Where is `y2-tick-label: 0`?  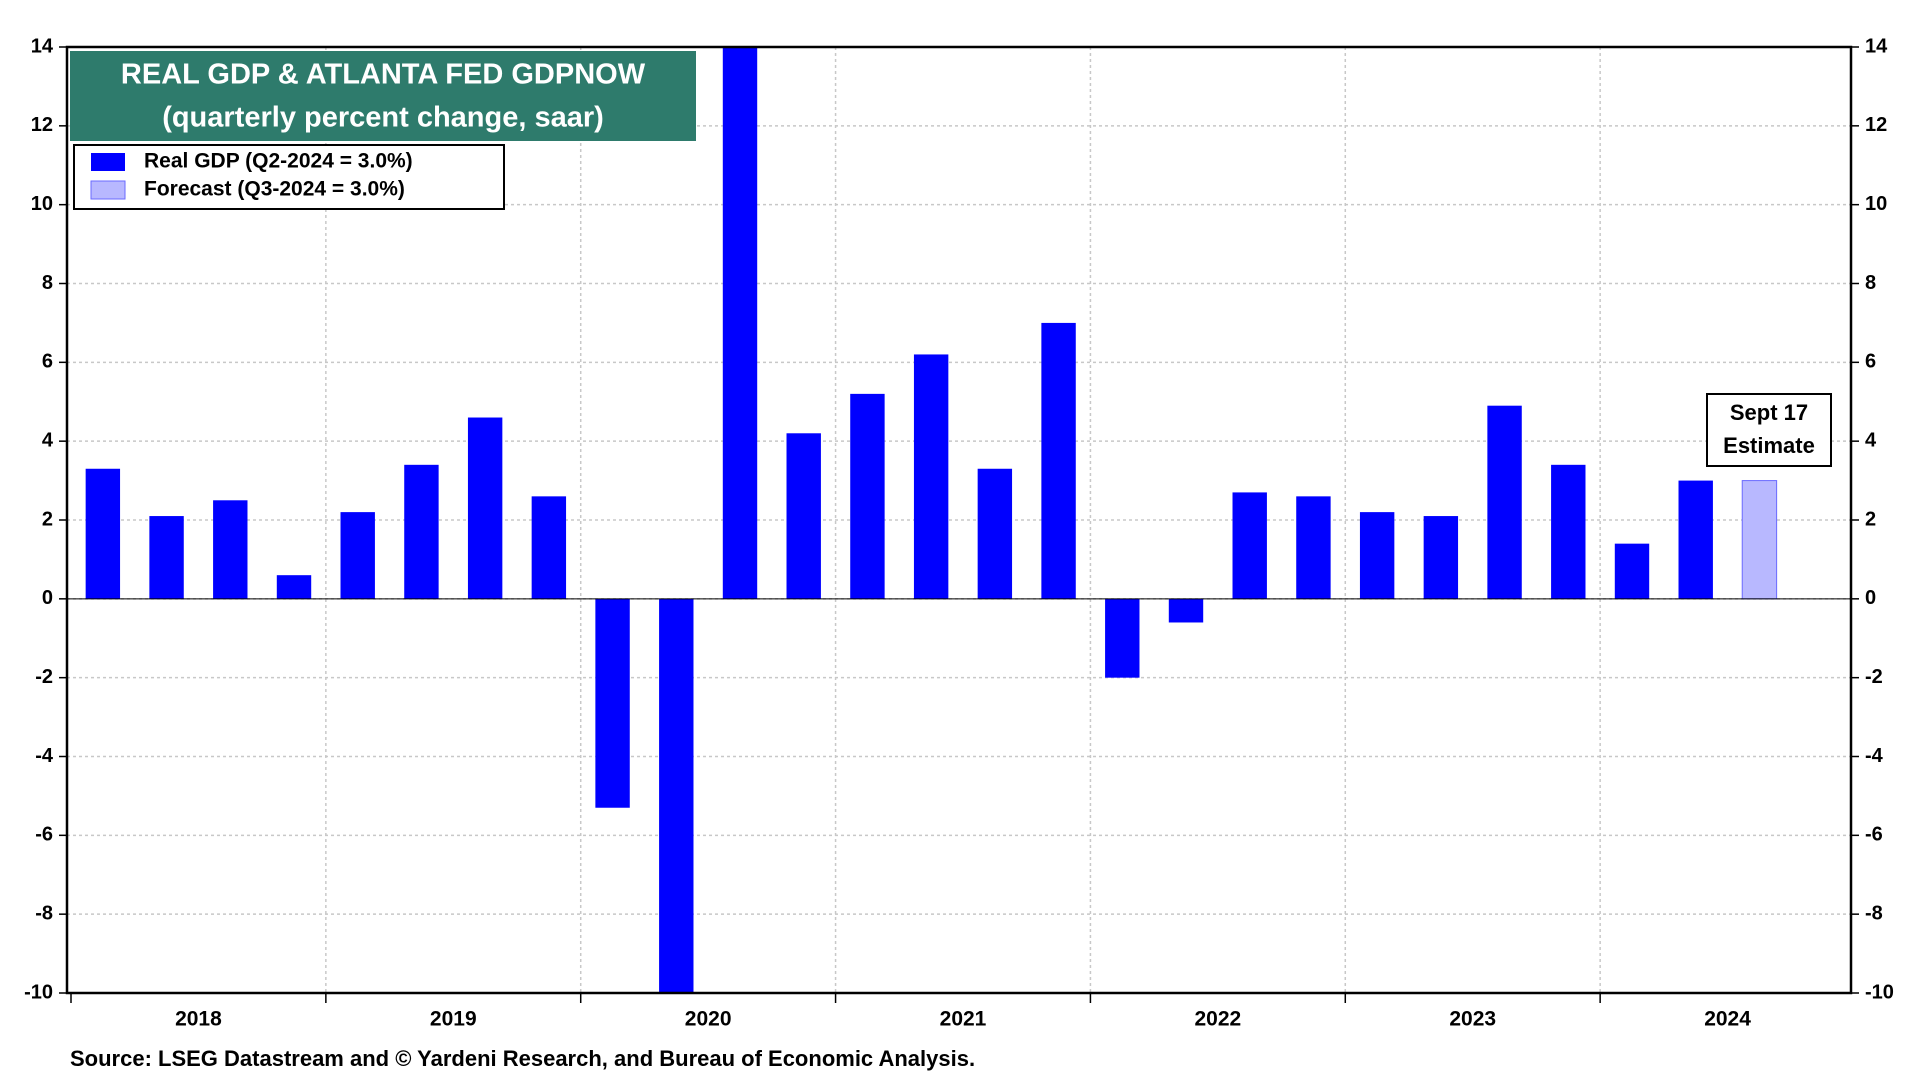 y2-tick-label: 0 is located at coordinates (1870, 598).